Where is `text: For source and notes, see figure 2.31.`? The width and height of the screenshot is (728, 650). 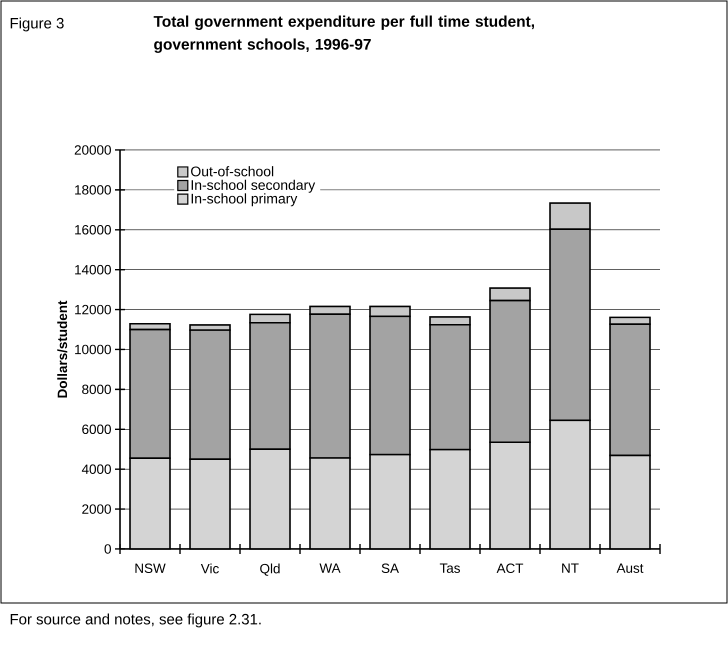 text: For source and notes, see figure 2.31. is located at coordinates (135, 621).